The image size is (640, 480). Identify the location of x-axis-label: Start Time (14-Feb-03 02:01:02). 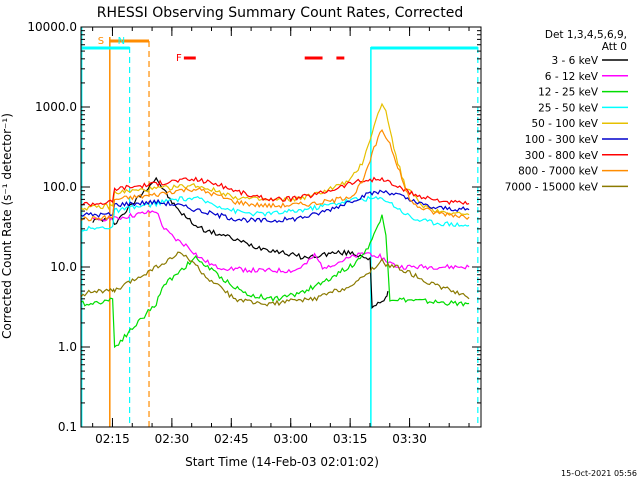
(282, 462).